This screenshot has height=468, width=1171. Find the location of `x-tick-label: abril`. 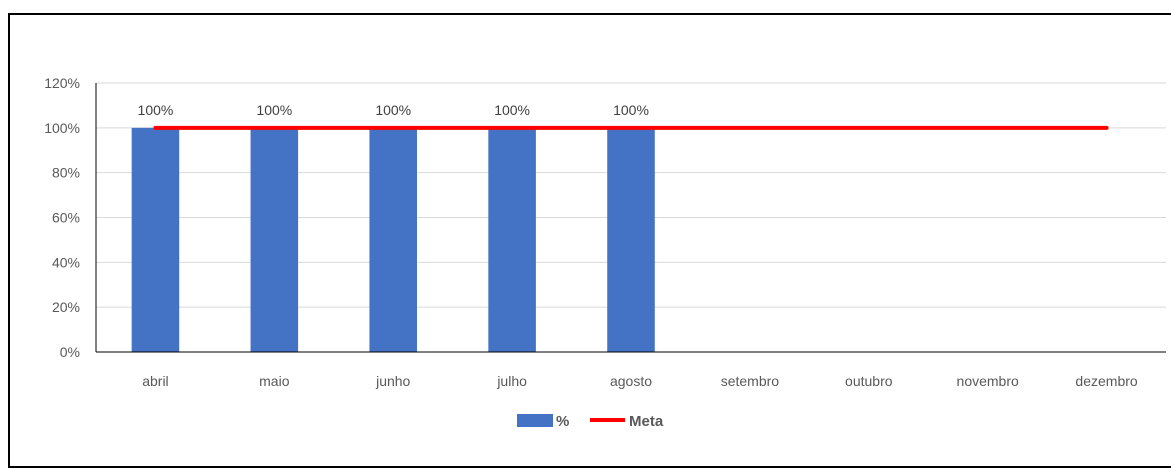

x-tick-label: abril is located at coordinates (155, 381).